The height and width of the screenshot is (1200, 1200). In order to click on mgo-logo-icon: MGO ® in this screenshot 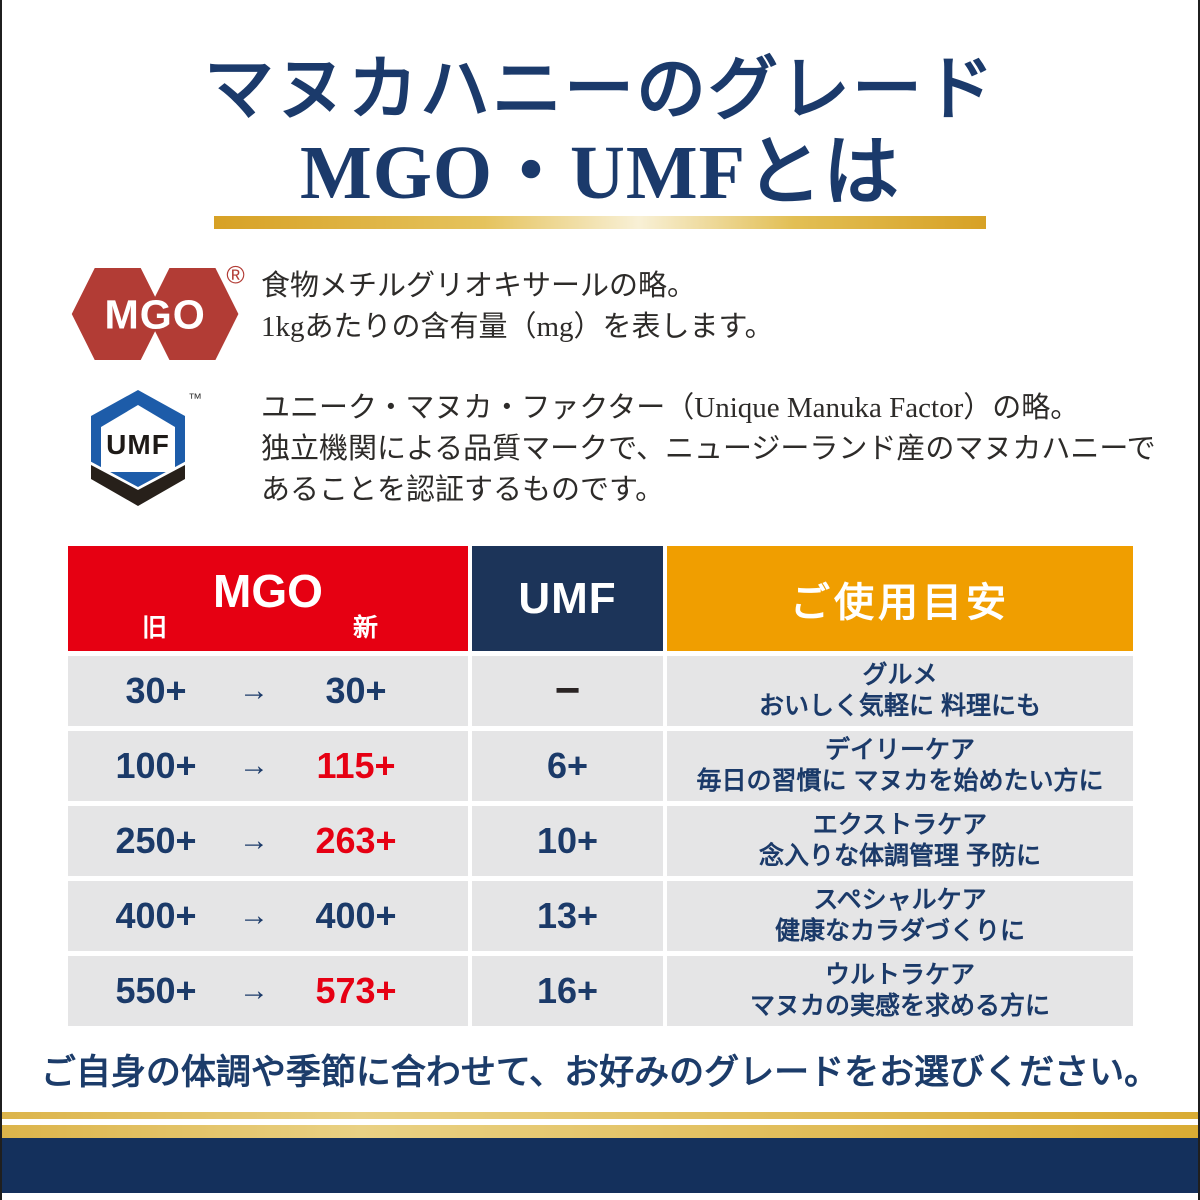, I will do `click(157, 316)`.